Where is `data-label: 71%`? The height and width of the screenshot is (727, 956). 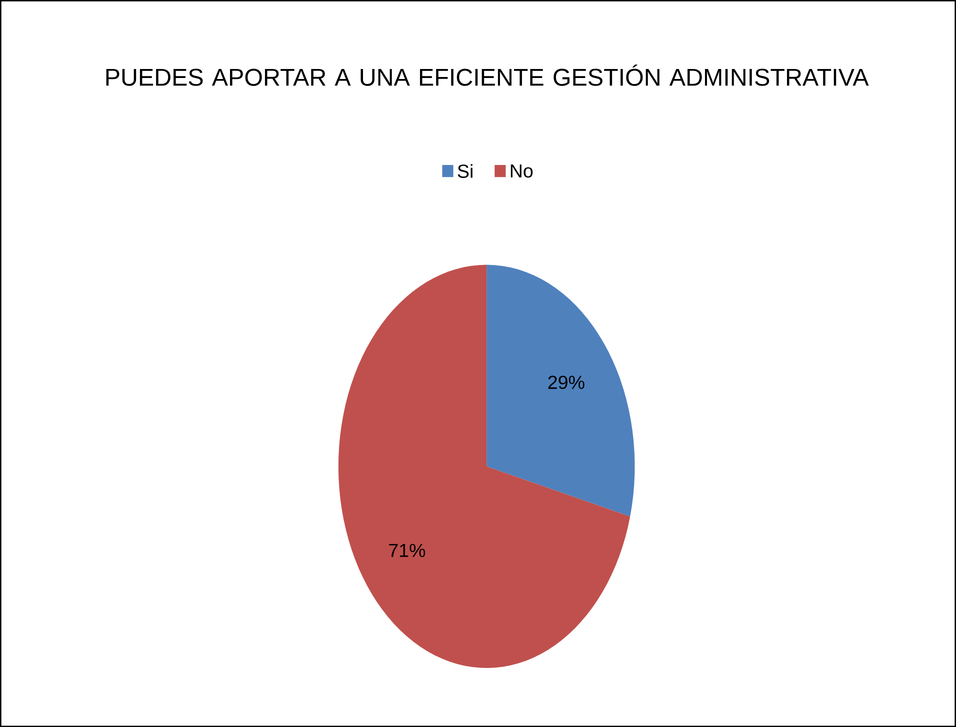 data-label: 71% is located at coordinates (407, 550).